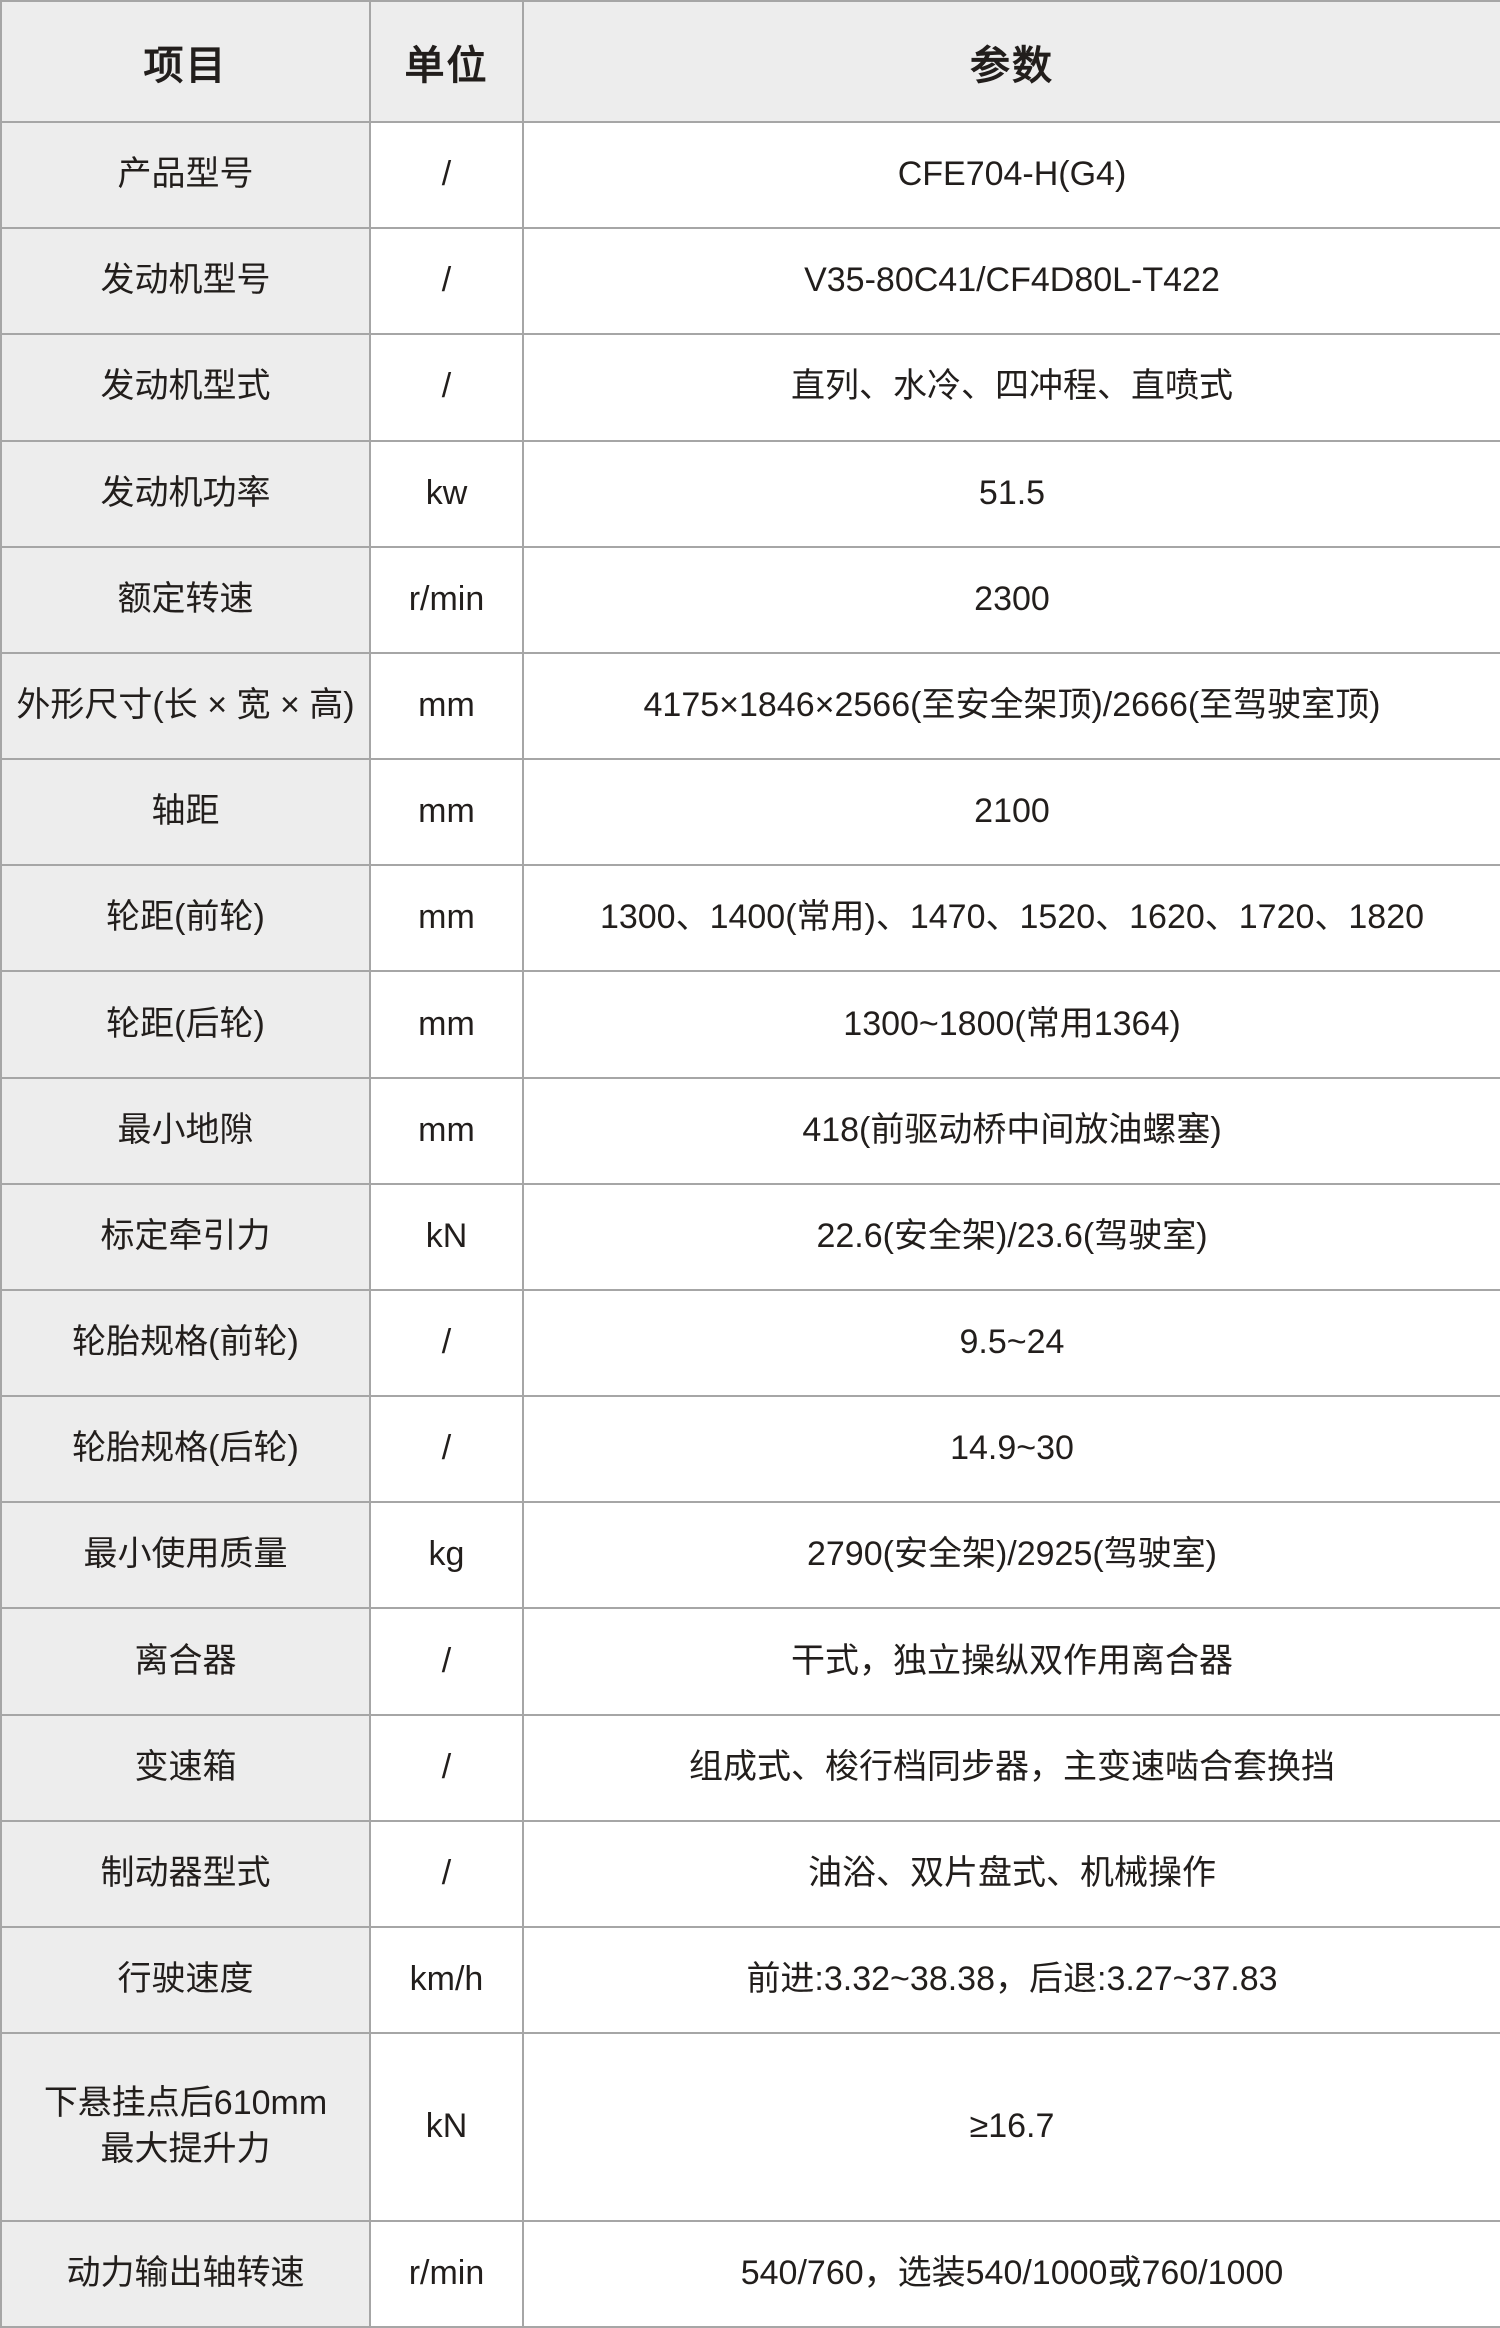  What do you see at coordinates (185, 493) in the screenshot?
I see `spec-item-label: 发动机功率` at bounding box center [185, 493].